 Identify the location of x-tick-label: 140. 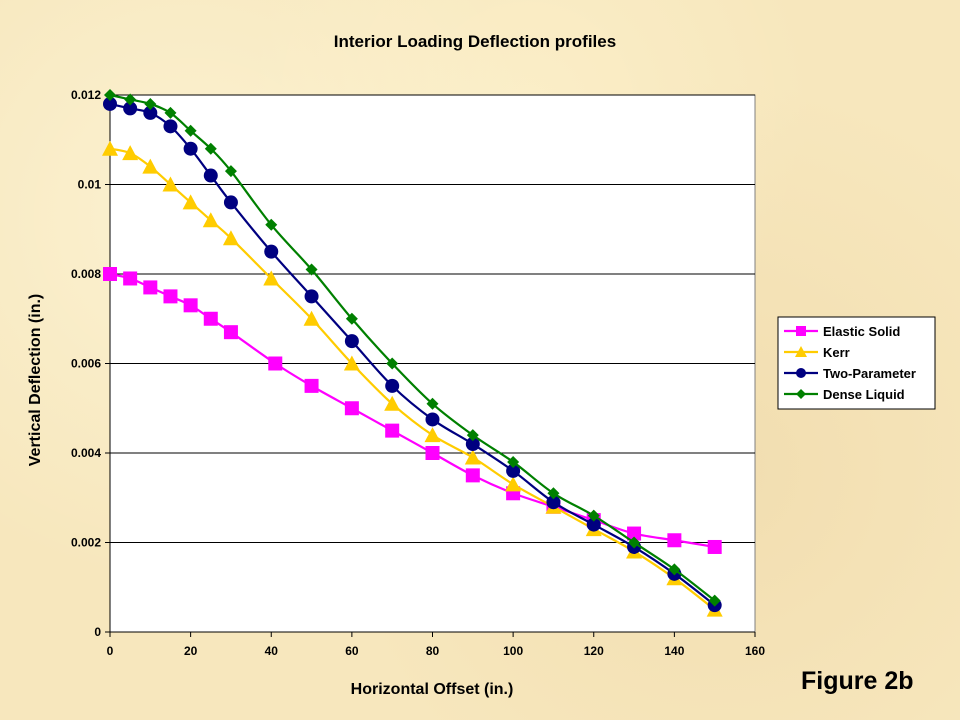
(674, 651).